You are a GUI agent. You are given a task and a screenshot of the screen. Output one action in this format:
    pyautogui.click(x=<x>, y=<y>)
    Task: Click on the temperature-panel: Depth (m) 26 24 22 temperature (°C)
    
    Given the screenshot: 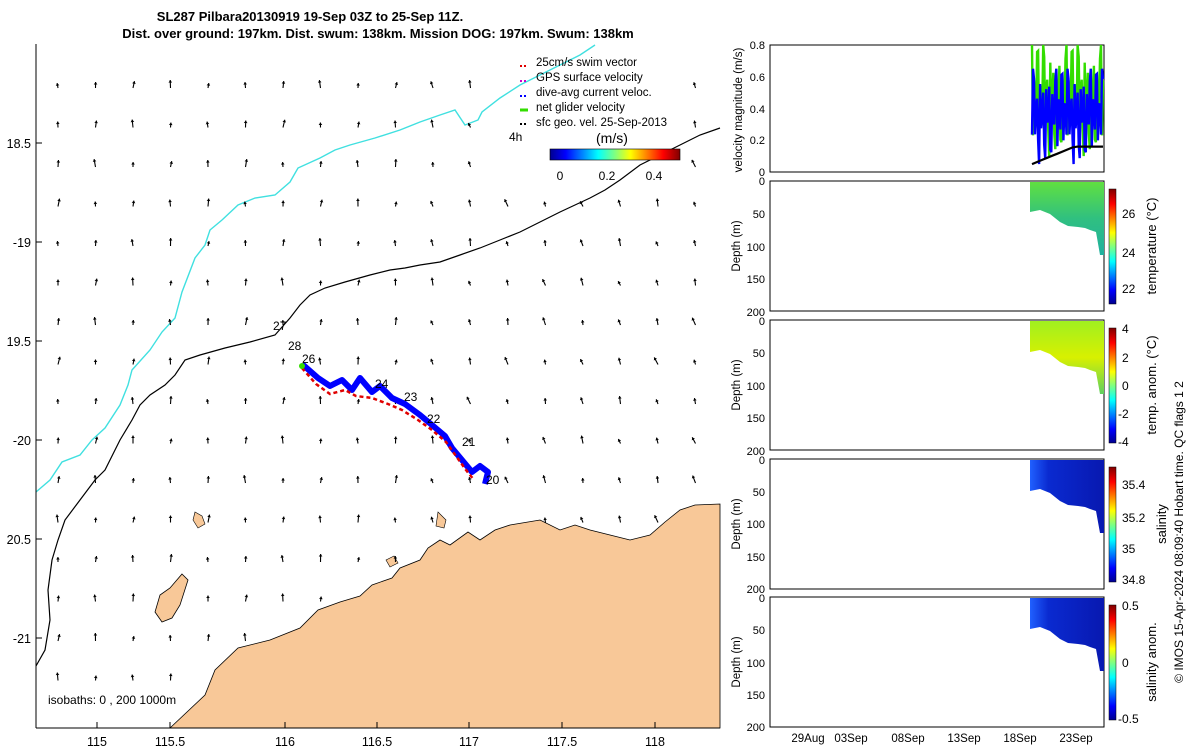 What is the action you would take?
    pyautogui.click(x=945, y=246)
    